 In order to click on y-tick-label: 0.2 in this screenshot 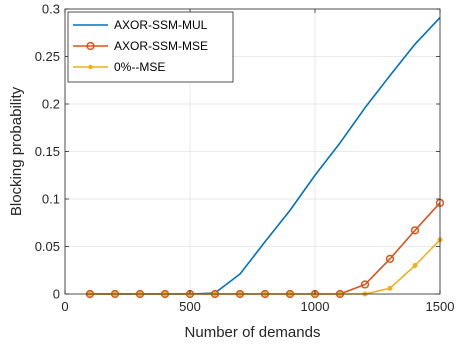, I will do `click(51, 104)`.